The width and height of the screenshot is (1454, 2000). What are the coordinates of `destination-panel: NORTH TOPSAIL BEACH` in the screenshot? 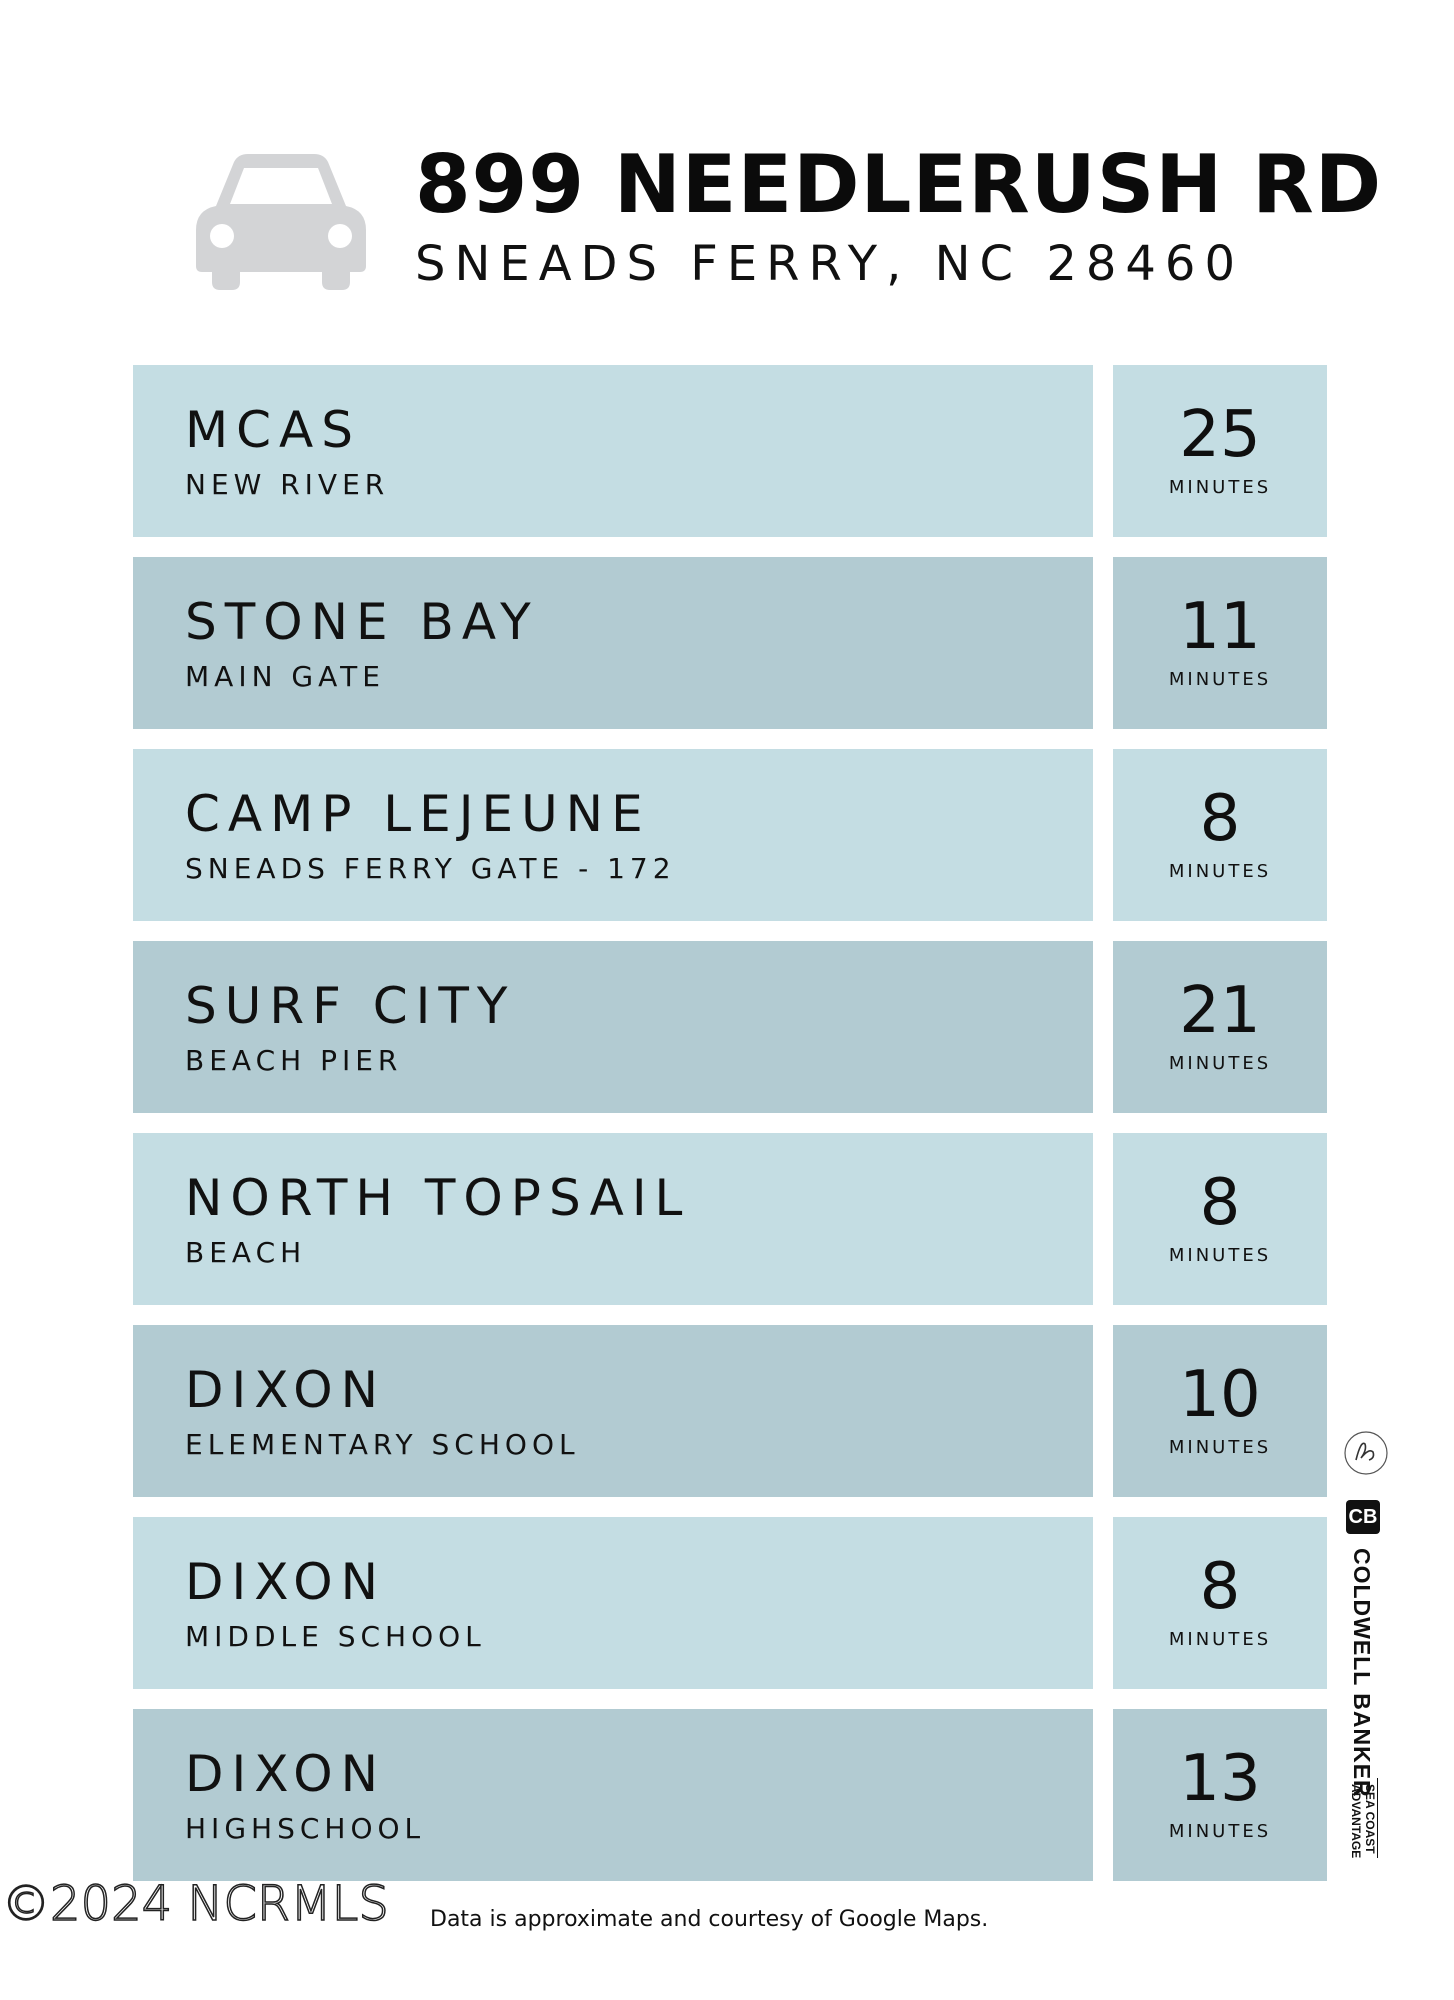 It's located at (613, 1219).